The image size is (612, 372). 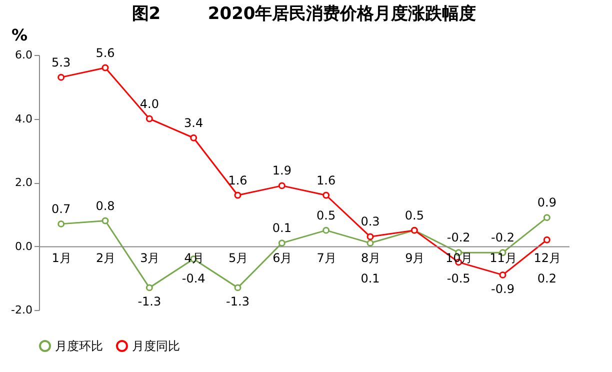 I want to click on data-label: 0.9, so click(x=546, y=203).